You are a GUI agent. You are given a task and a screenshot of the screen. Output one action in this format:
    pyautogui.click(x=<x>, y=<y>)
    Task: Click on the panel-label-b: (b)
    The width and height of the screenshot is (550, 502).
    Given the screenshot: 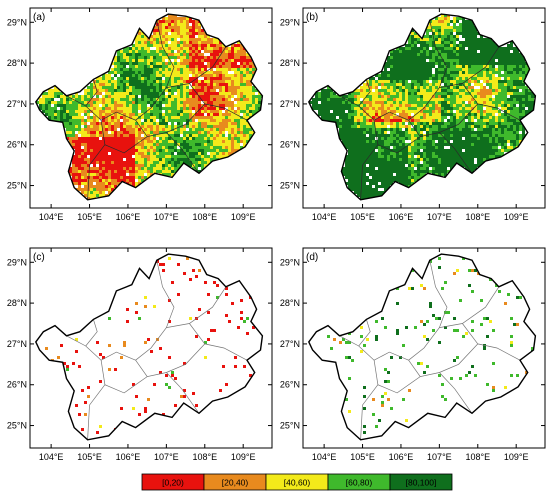 What is the action you would take?
    pyautogui.click(x=312, y=17)
    